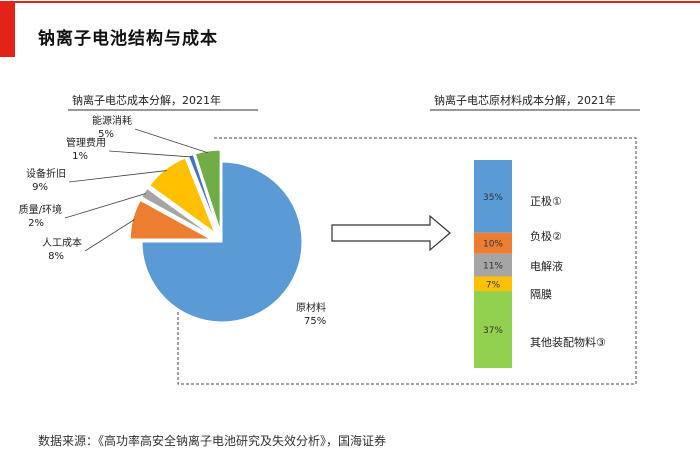  I want to click on pie-slice-label: 质量/环境, so click(40, 209).